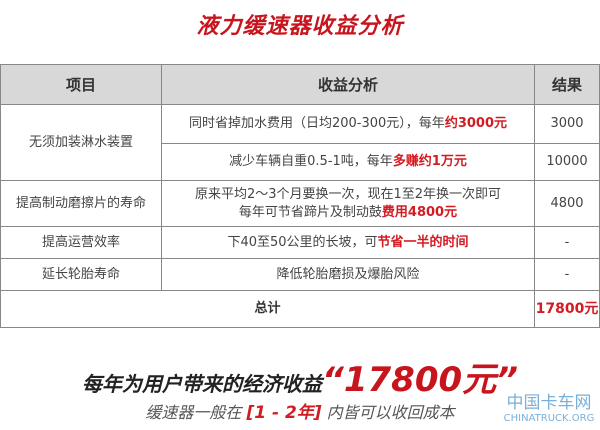 Image resolution: width=600 pixels, height=430 pixels. What do you see at coordinates (567, 124) in the screenshot?
I see `result-cell: 3000` at bounding box center [567, 124].